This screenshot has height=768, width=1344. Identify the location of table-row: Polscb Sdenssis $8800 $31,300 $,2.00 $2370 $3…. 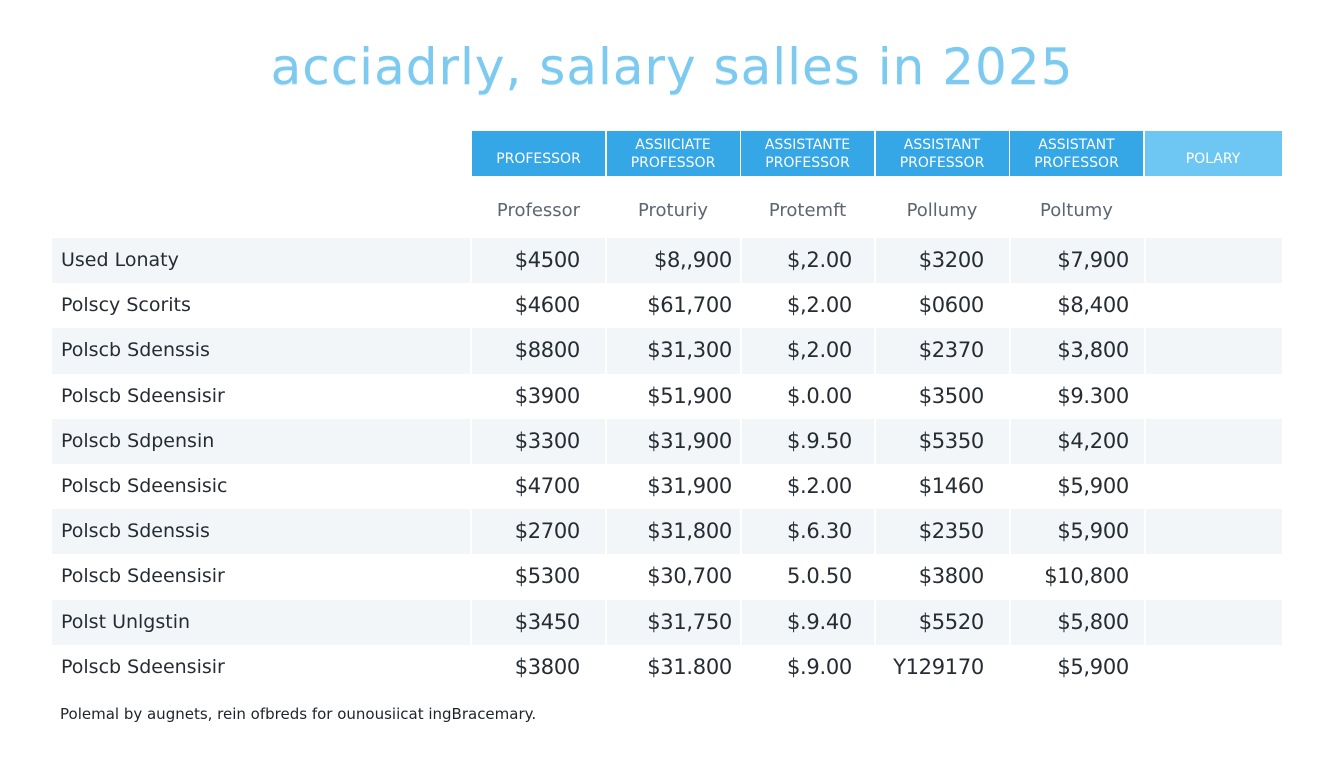
(667, 351).